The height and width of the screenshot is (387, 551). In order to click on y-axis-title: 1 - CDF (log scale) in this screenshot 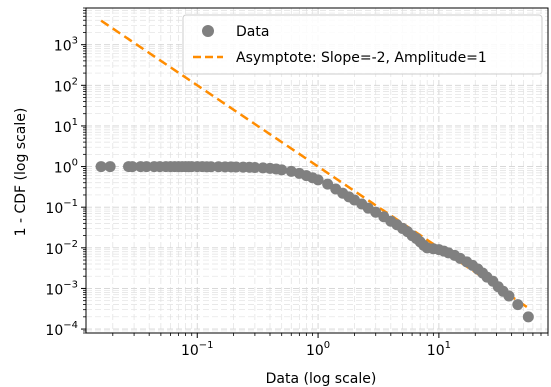, I will do `click(21, 172)`.